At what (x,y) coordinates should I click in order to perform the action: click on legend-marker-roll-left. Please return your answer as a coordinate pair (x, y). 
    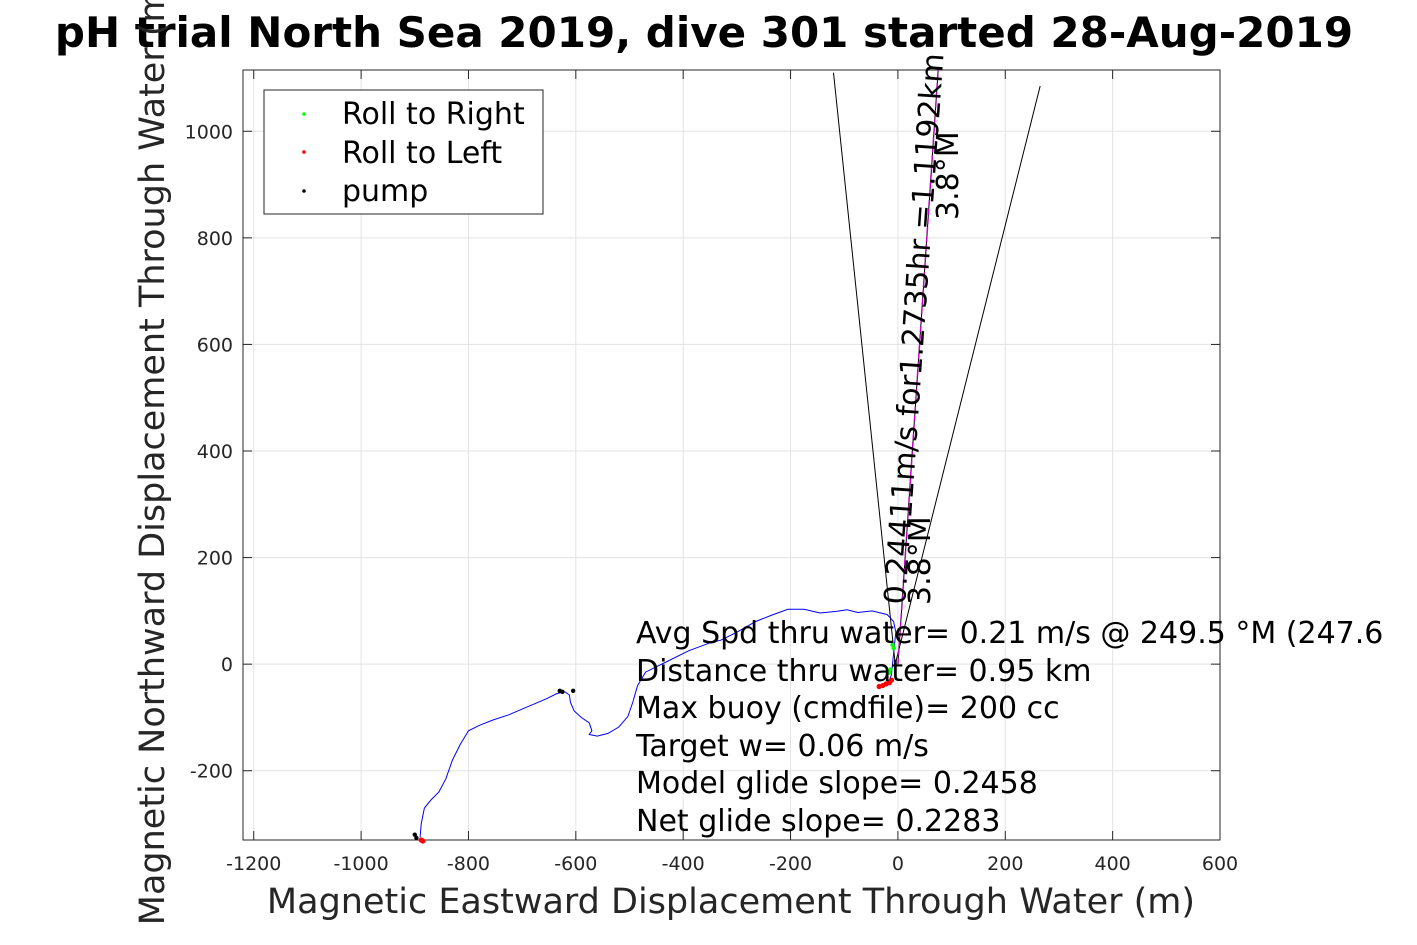
    Looking at the image, I should click on (304, 152).